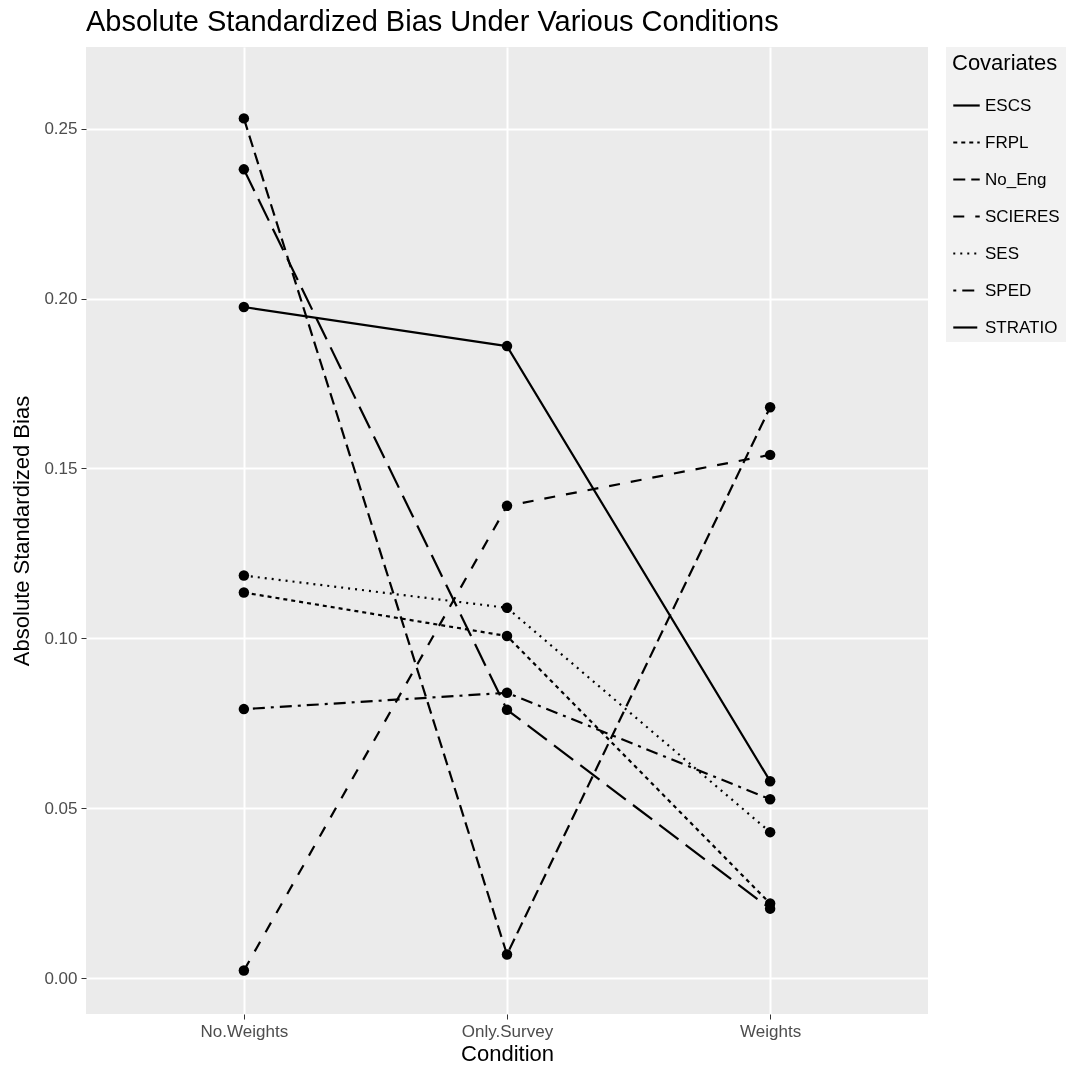  I want to click on legend-label: No_Eng, so click(1016, 179).